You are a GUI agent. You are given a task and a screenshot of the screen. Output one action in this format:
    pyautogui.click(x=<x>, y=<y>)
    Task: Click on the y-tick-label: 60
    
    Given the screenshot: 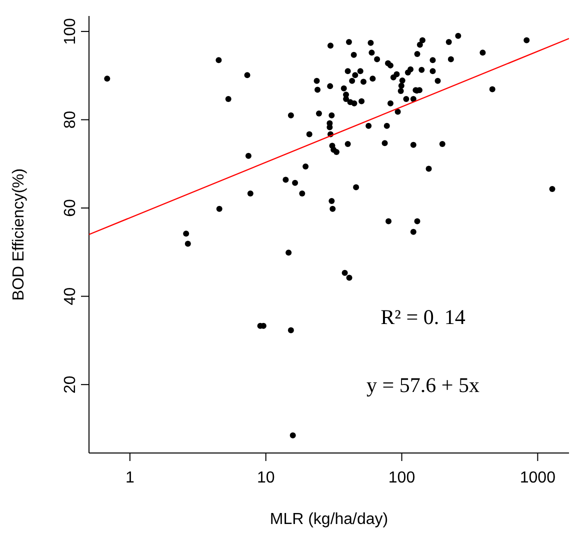 What is the action you would take?
    pyautogui.click(x=70, y=208)
    